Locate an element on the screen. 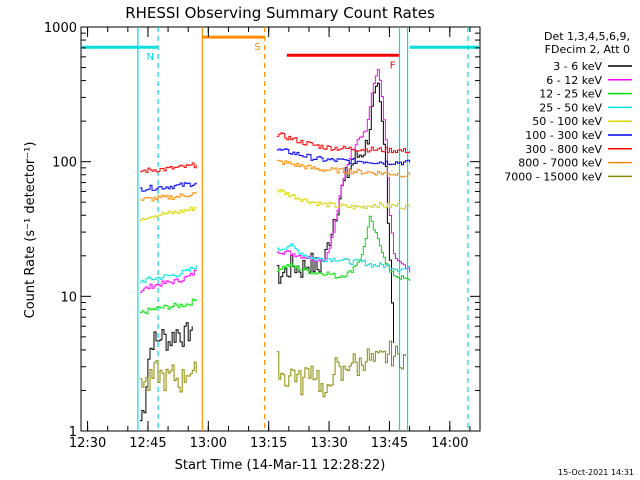  legend-label: 6 - 12 keV is located at coordinates (574, 80).